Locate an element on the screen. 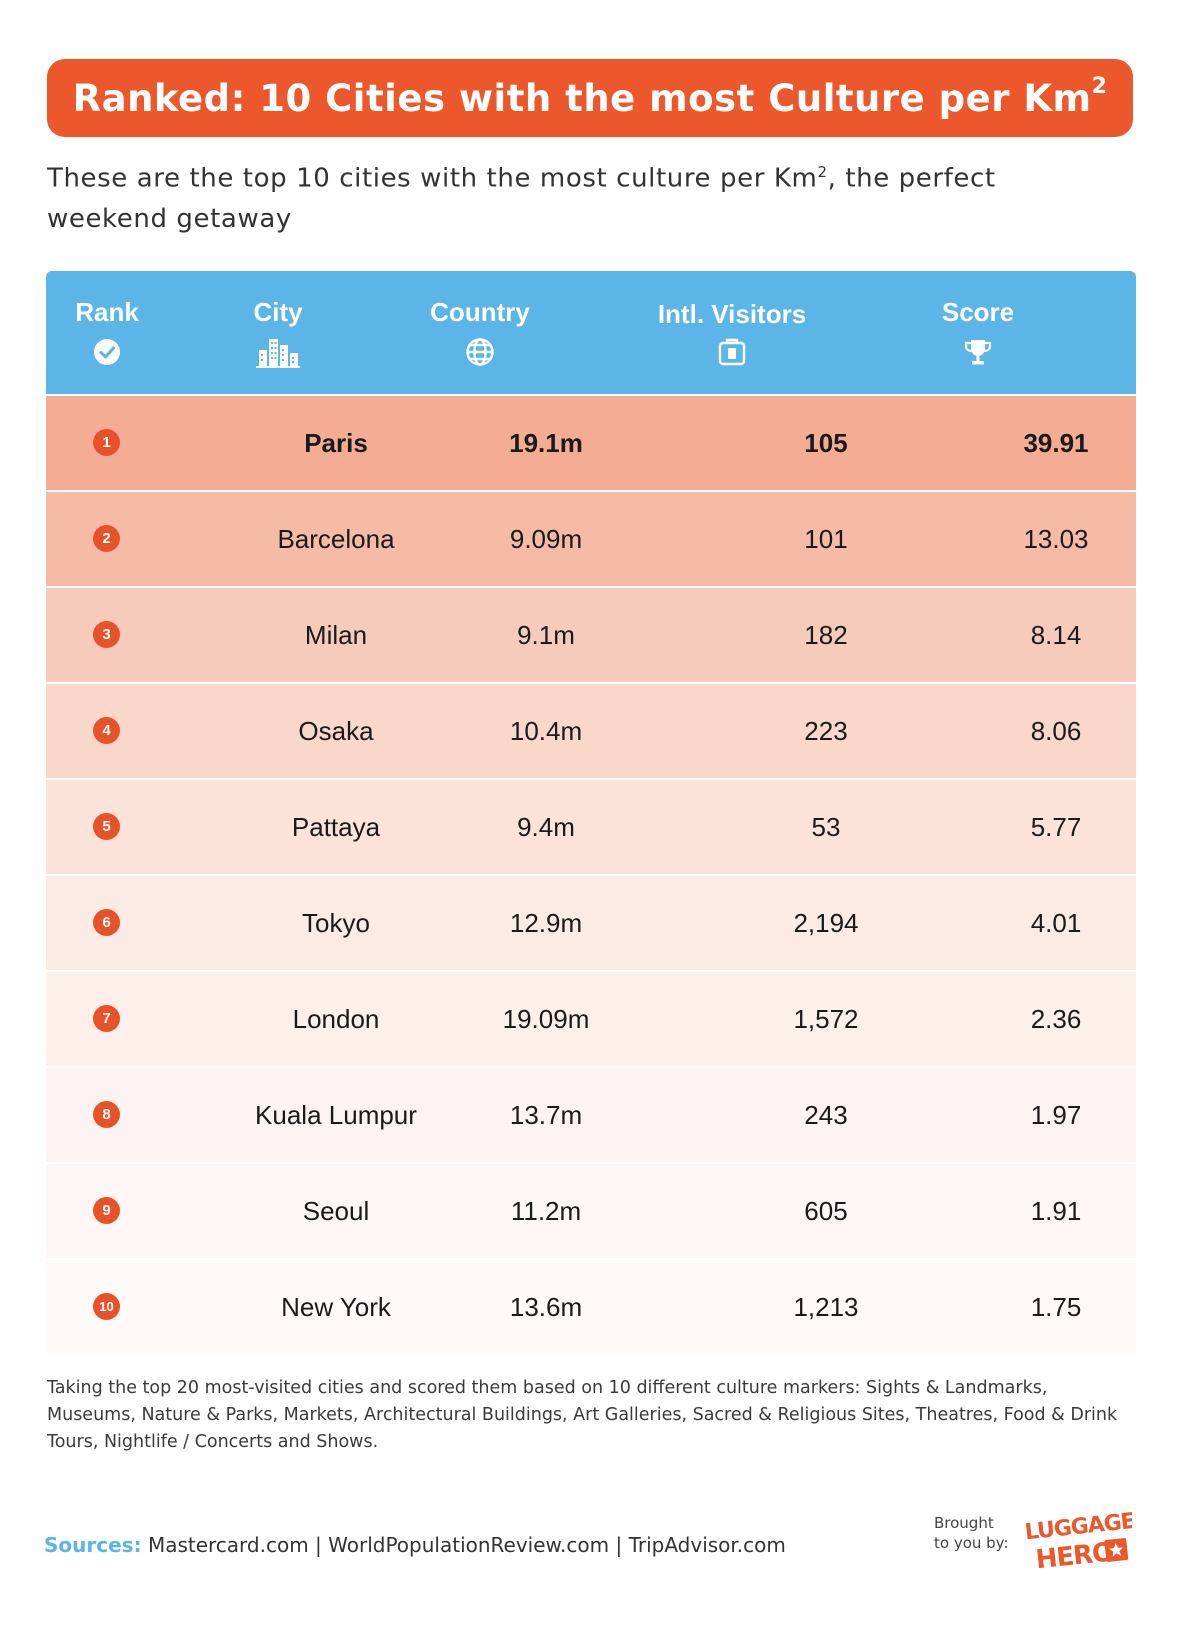  score-cell: 8.06 is located at coordinates (1056, 731).